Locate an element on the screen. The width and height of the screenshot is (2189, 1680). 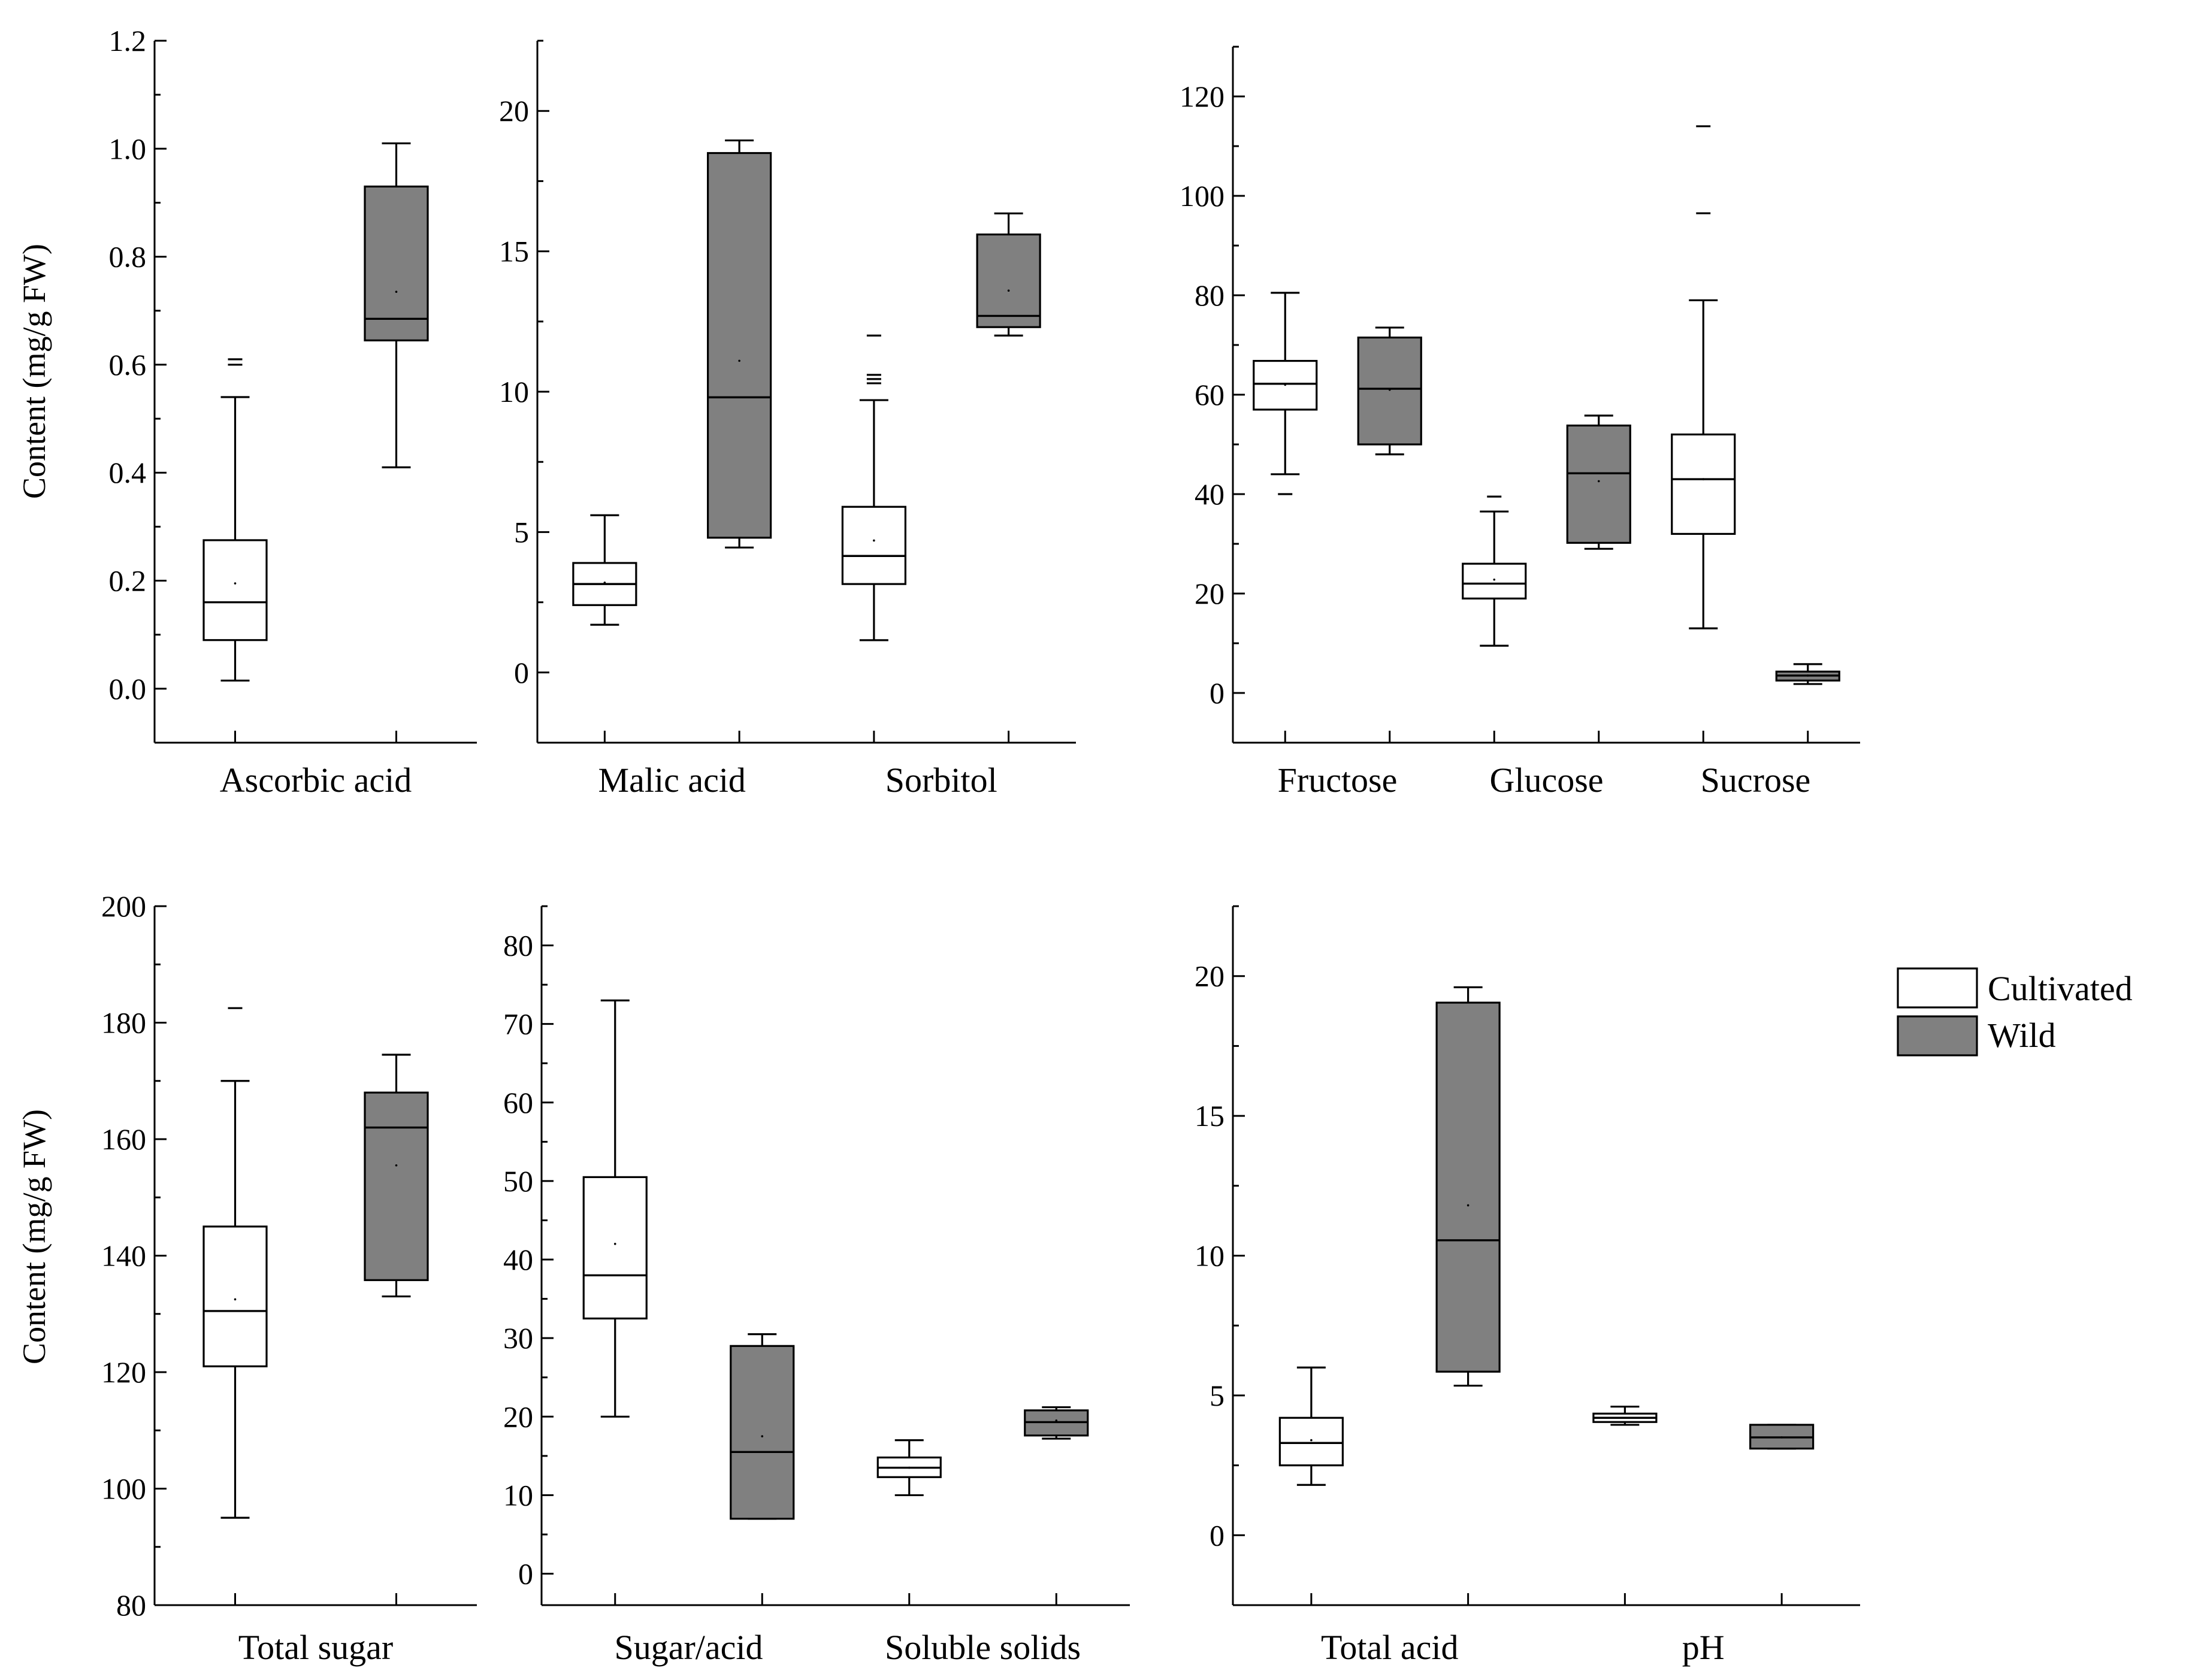
y-tick-label: 140 is located at coordinates (124, 1256).